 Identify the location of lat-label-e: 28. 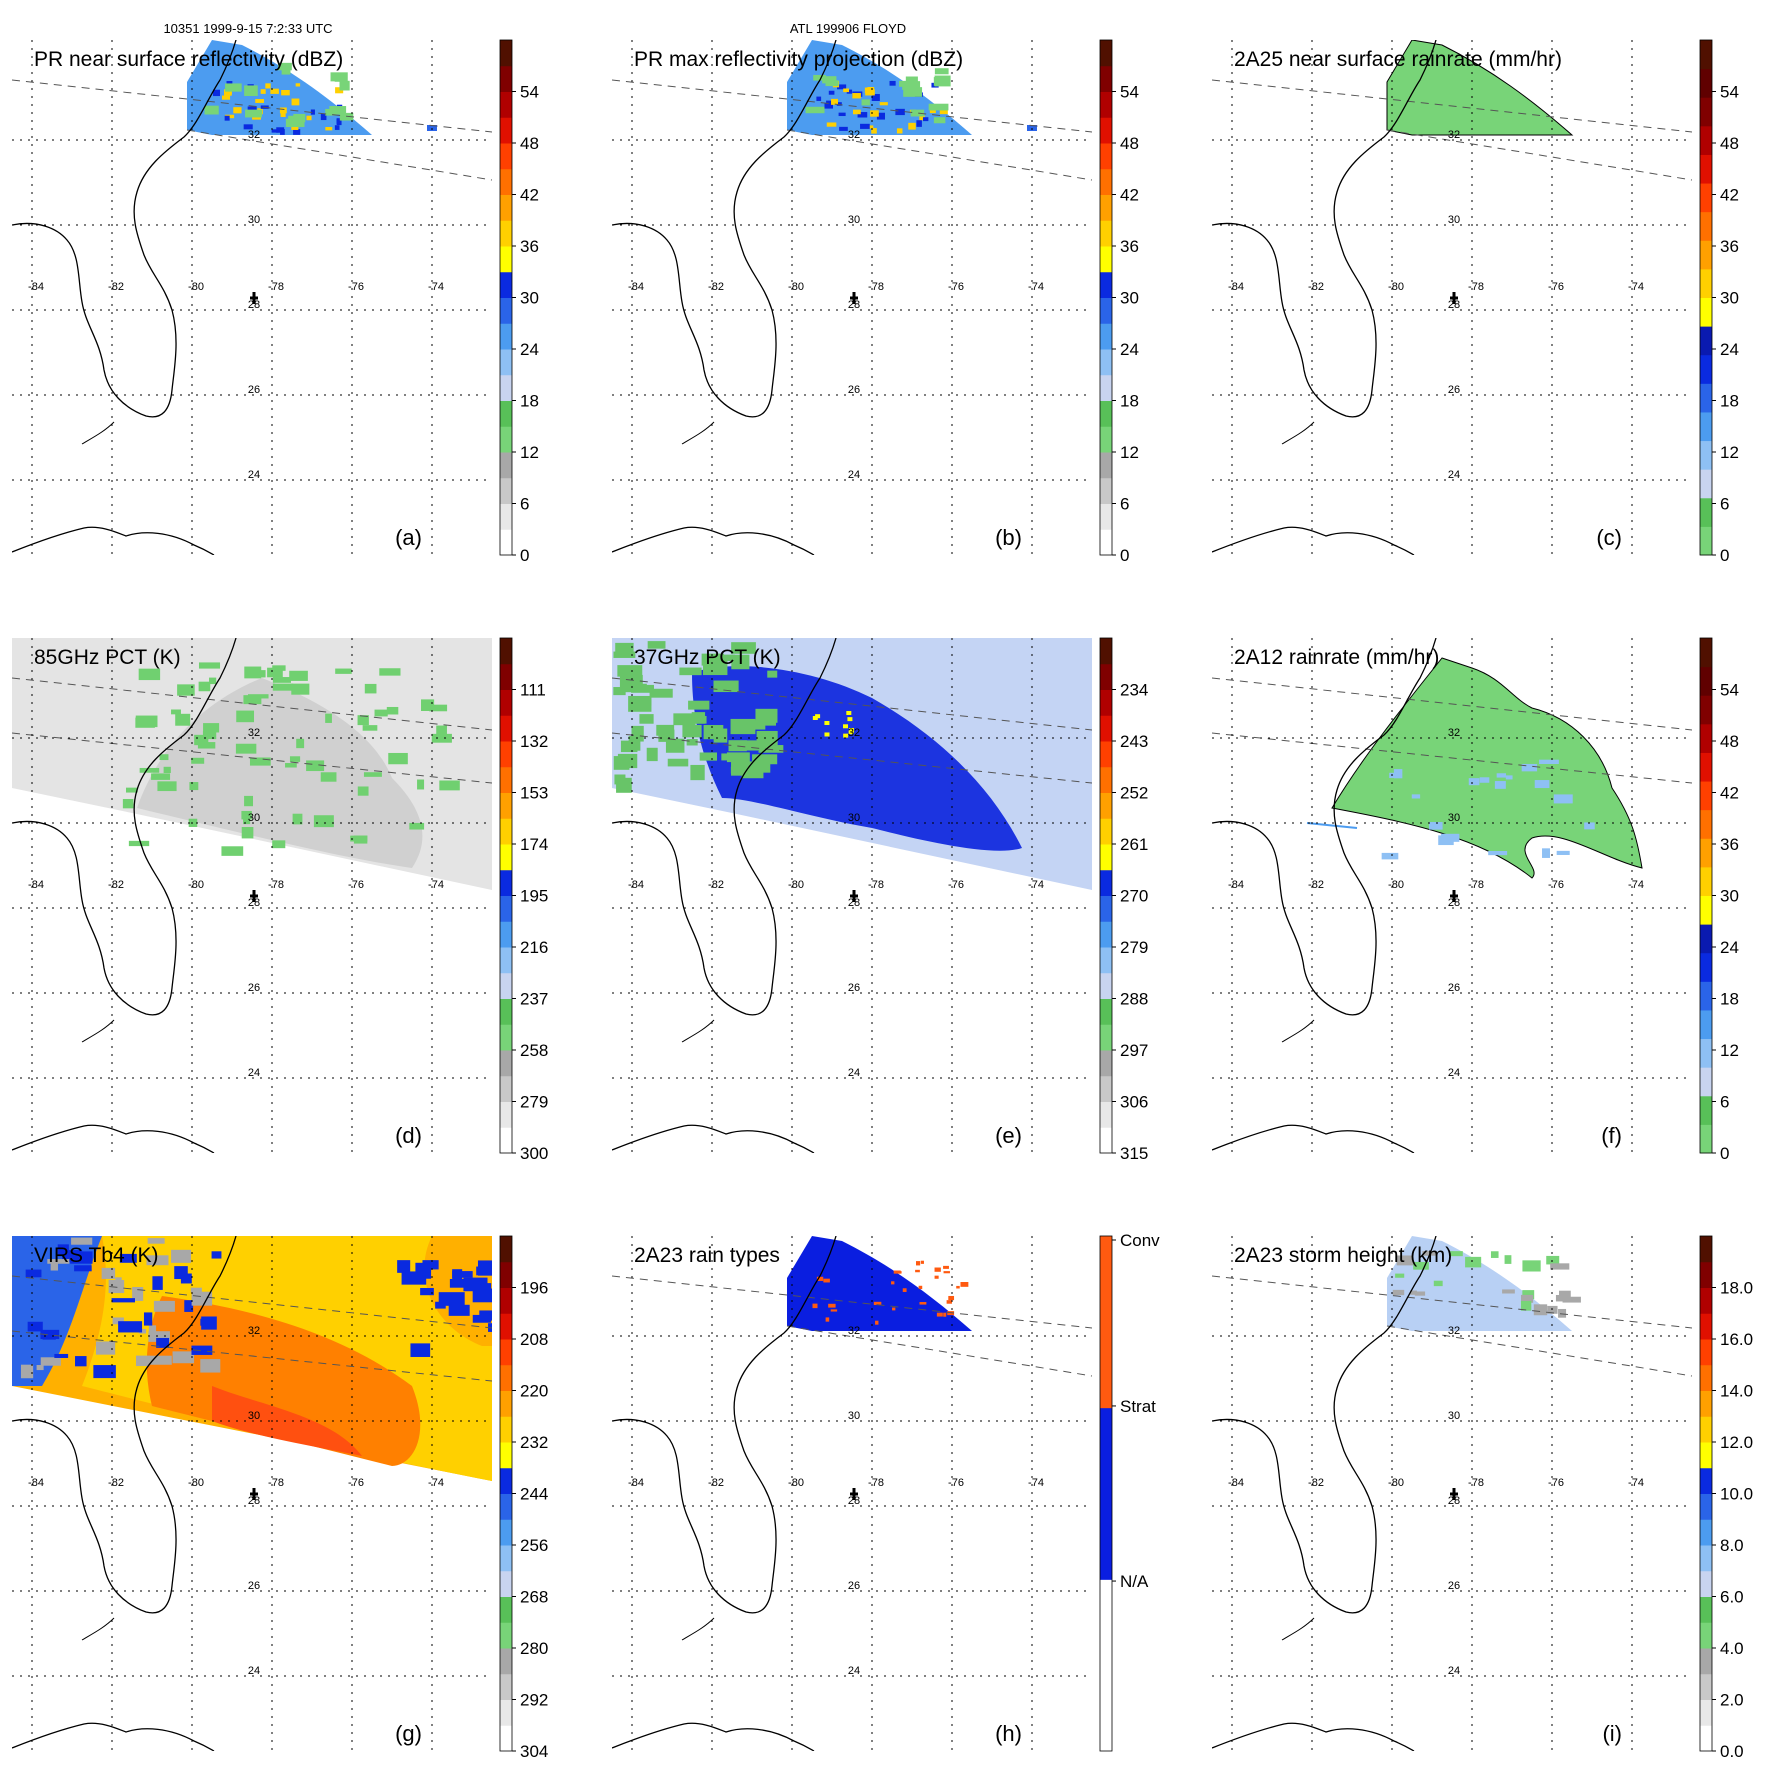
(854, 903).